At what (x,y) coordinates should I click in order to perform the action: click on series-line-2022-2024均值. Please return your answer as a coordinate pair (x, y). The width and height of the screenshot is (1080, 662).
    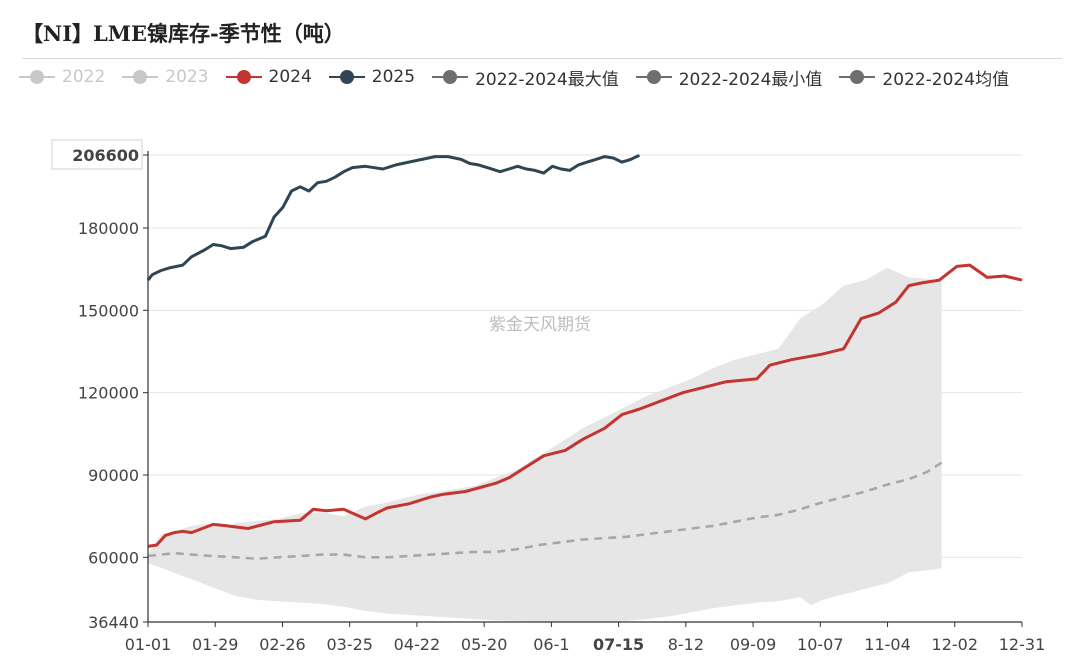
    Looking at the image, I should click on (545, 511).